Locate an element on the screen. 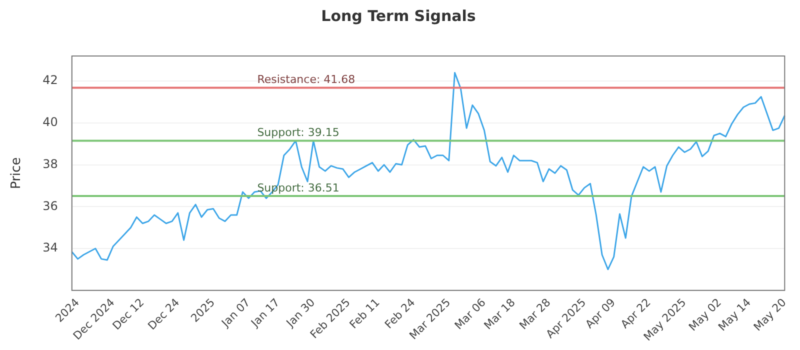 Image resolution: width=800 pixels, height=350 pixels. ref-line-label: Resistance: 41.68 is located at coordinates (306, 79).